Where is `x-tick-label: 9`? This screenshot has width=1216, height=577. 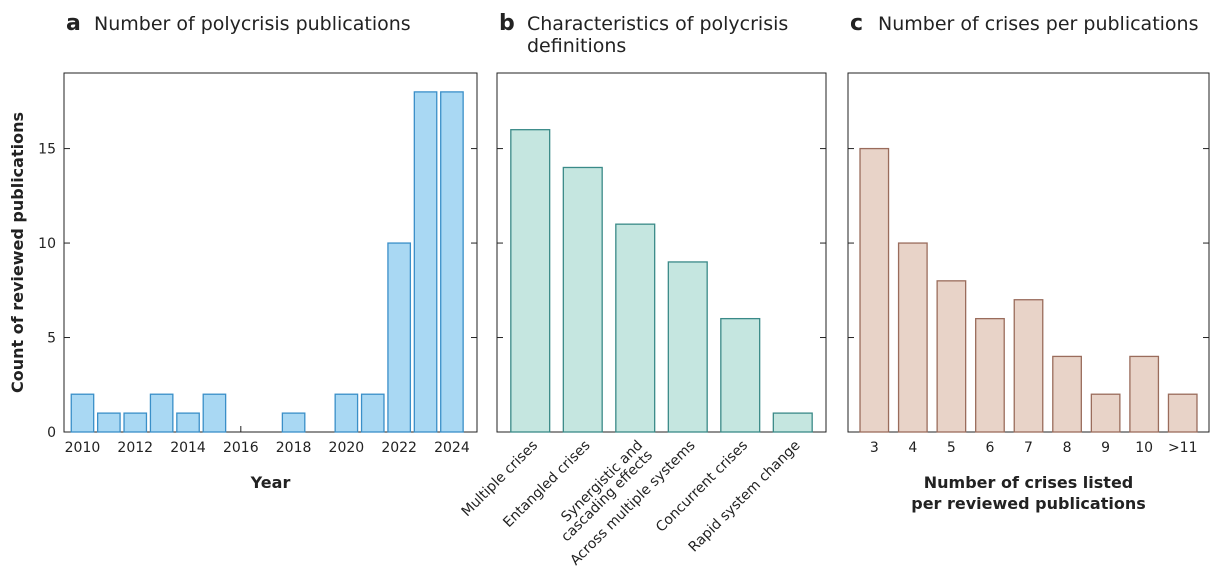 x-tick-label: 9 is located at coordinates (1105, 448).